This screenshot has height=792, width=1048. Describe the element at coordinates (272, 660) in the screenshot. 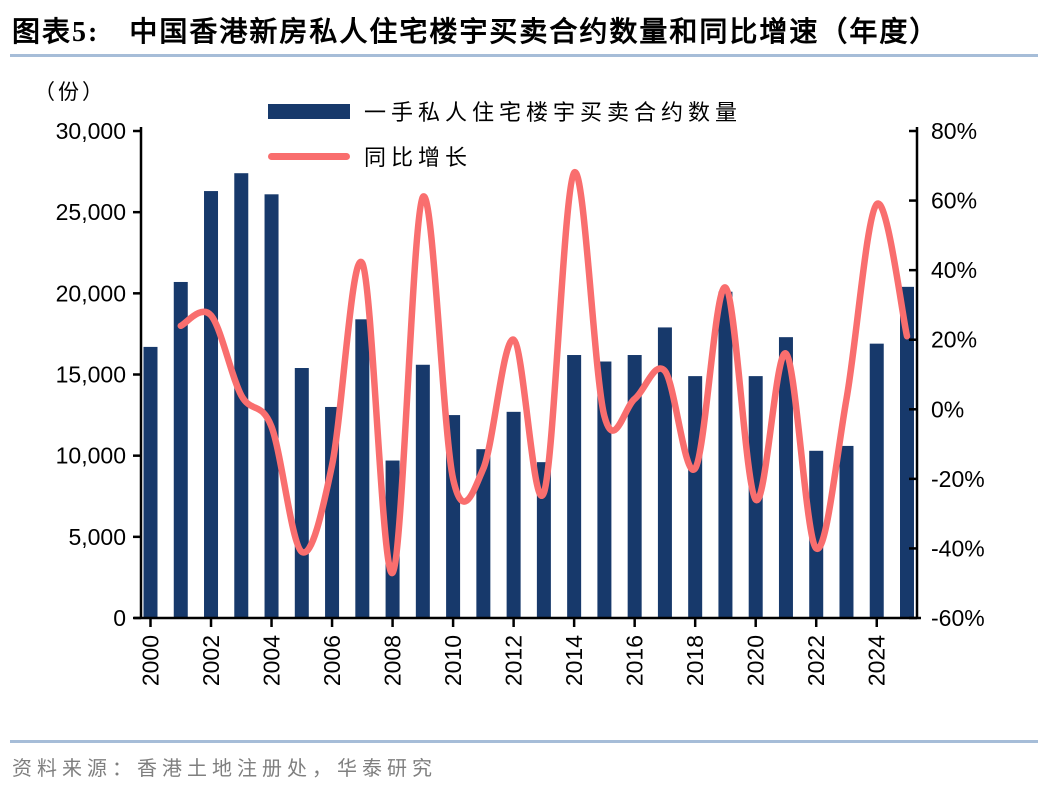

I see `x-axis-tick-label: 2004` at that location.